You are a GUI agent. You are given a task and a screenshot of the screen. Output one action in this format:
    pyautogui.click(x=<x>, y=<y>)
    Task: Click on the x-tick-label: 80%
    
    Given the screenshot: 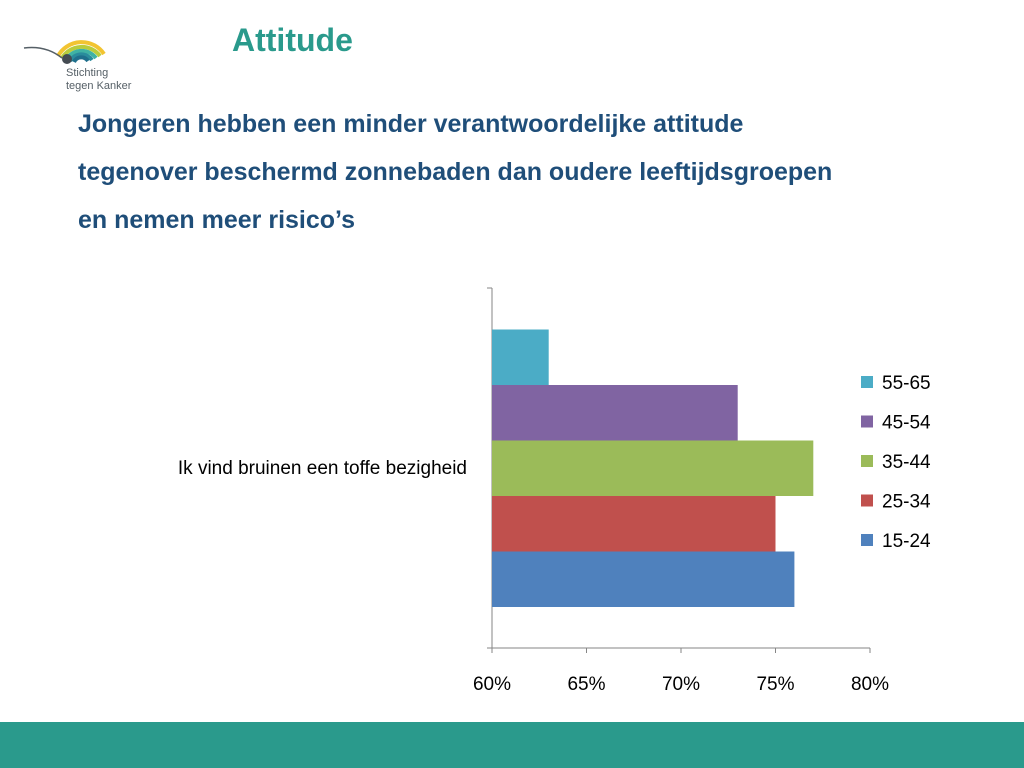 What is the action you would take?
    pyautogui.click(x=870, y=684)
    